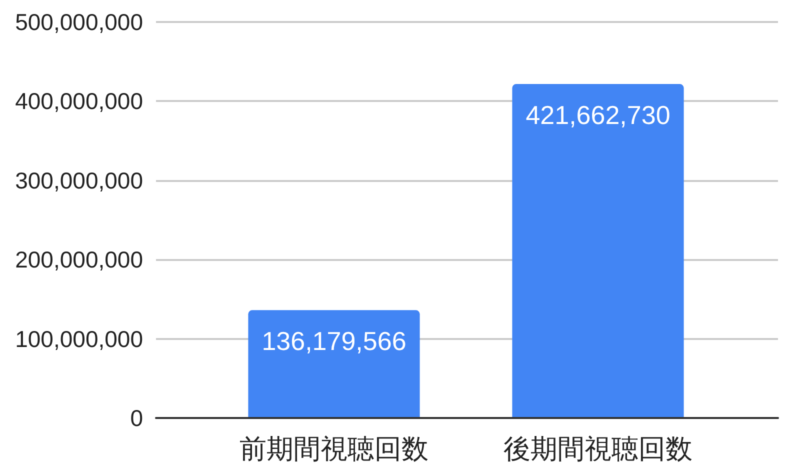 The width and height of the screenshot is (791, 473). What do you see at coordinates (79, 101) in the screenshot?
I see `y-tick-label: 400,000,000` at bounding box center [79, 101].